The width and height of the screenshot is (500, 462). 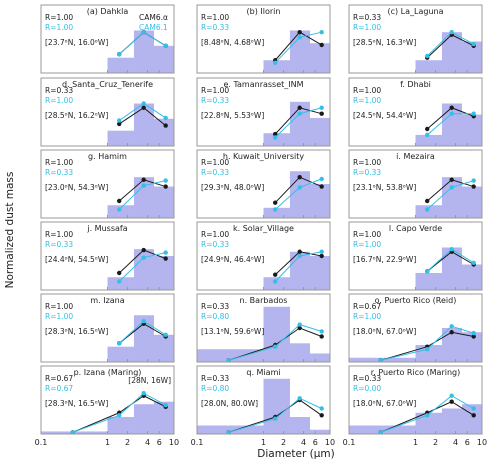 I want to click on panel-title: p. Izana (Maring), so click(x=108, y=372).